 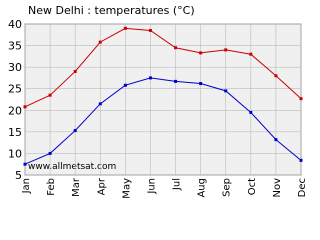 What do you see at coordinates (15, 110) in the screenshot?
I see `y-tick-label: 20` at bounding box center [15, 110].